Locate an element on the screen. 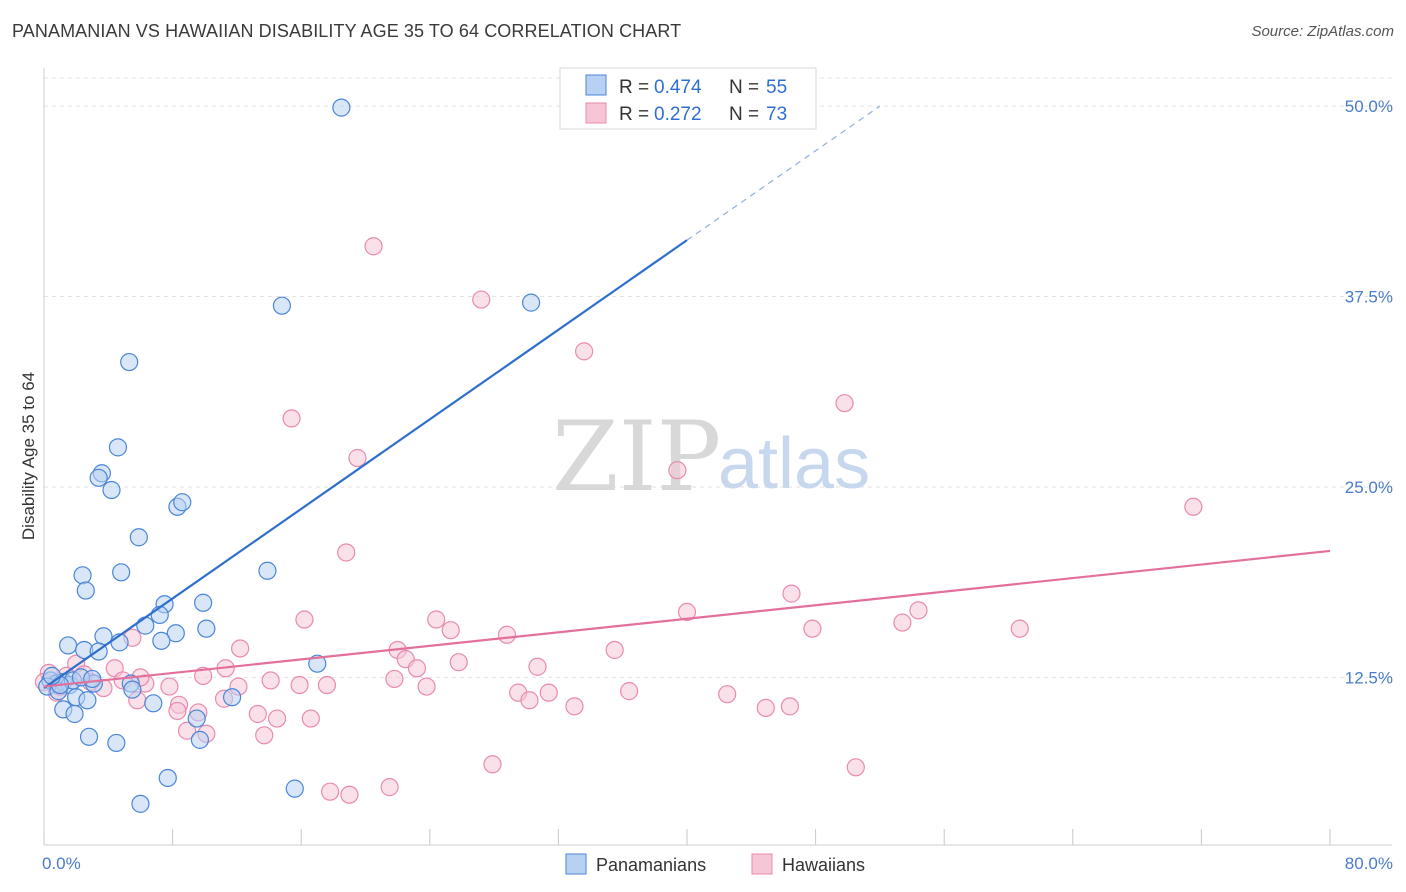 The height and width of the screenshot is (892, 1406). legend-r-value-1: 0.474 is located at coordinates (678, 87).